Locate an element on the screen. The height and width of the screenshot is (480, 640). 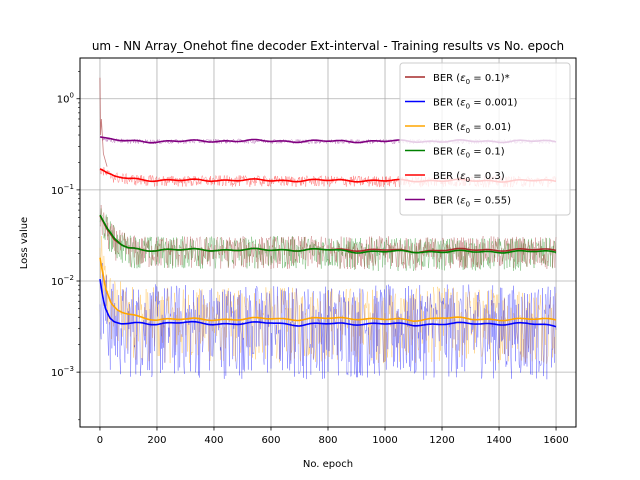
legend-box is located at coordinates (485, 139).